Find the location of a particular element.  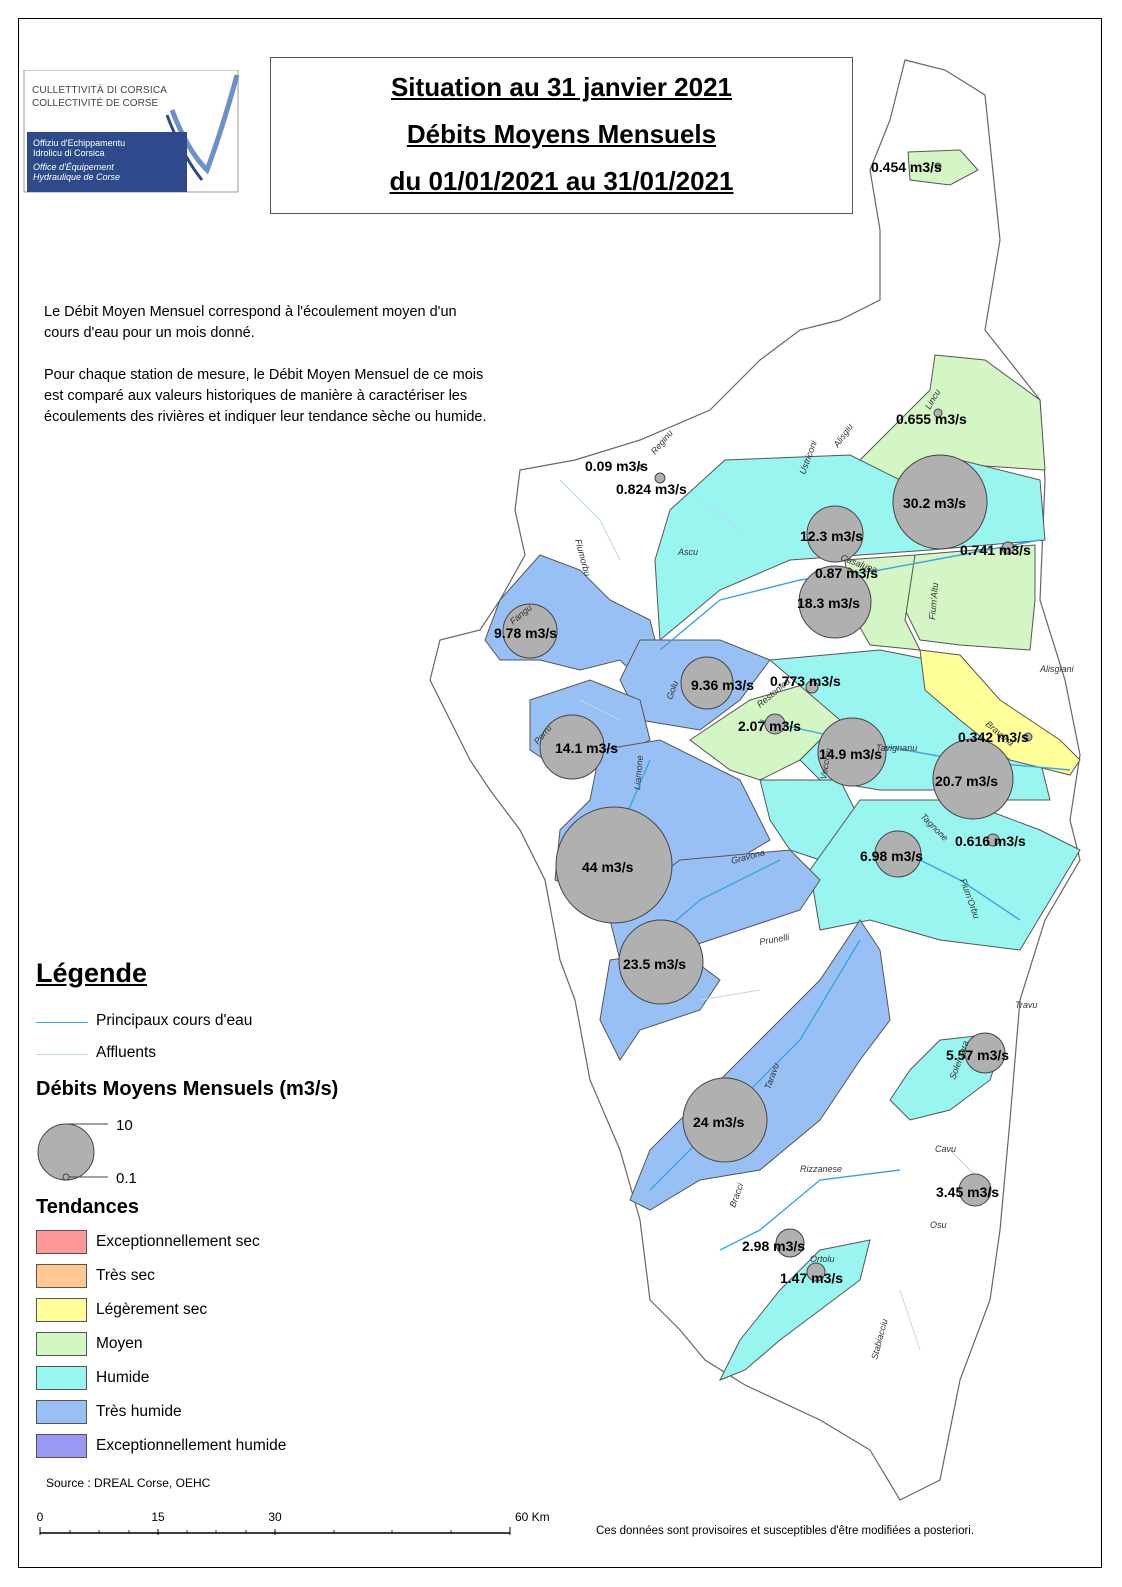

station-label-7: 0.741 m3/s is located at coordinates (995, 550).